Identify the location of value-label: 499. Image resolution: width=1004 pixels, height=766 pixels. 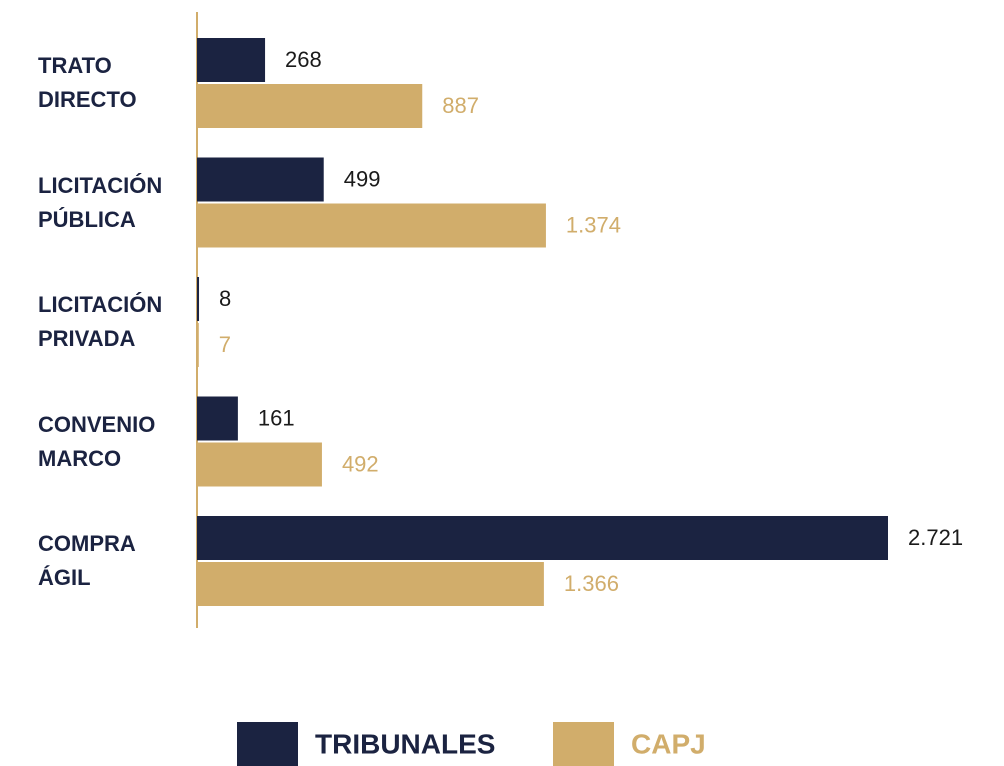
(362, 178).